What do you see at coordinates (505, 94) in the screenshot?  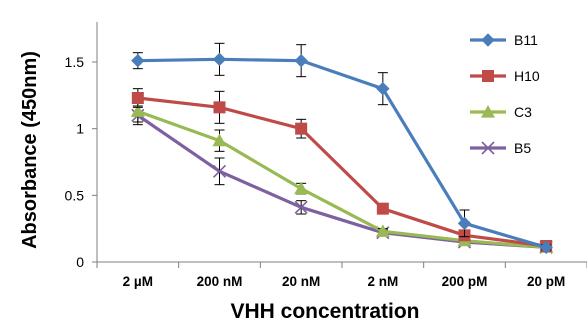 I see `legend: B11 H10 C3 B5` at bounding box center [505, 94].